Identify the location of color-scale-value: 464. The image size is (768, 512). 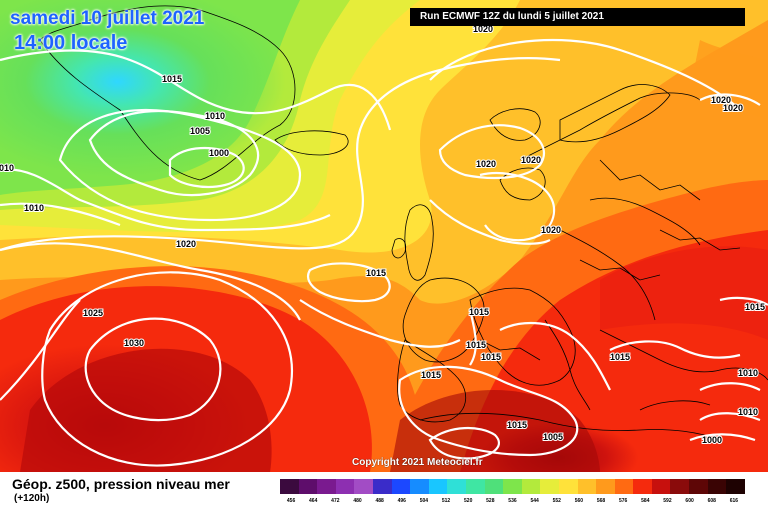
(313, 501).